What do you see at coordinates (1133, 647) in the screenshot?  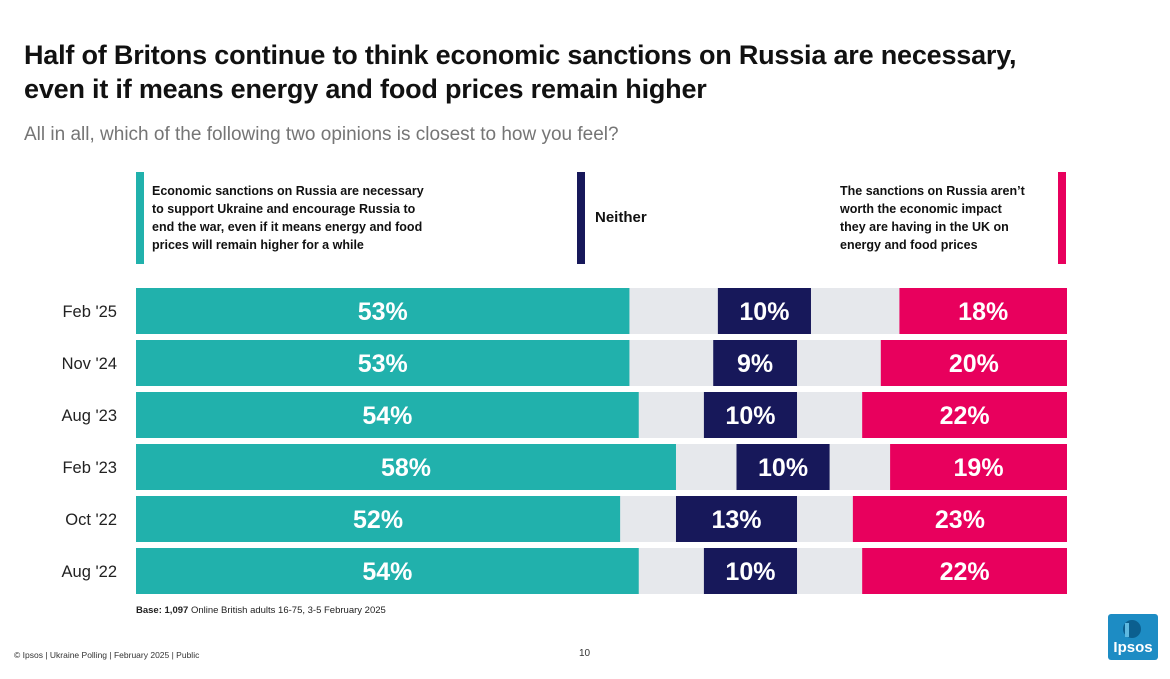 I see `logo-text: Ipsos` at bounding box center [1133, 647].